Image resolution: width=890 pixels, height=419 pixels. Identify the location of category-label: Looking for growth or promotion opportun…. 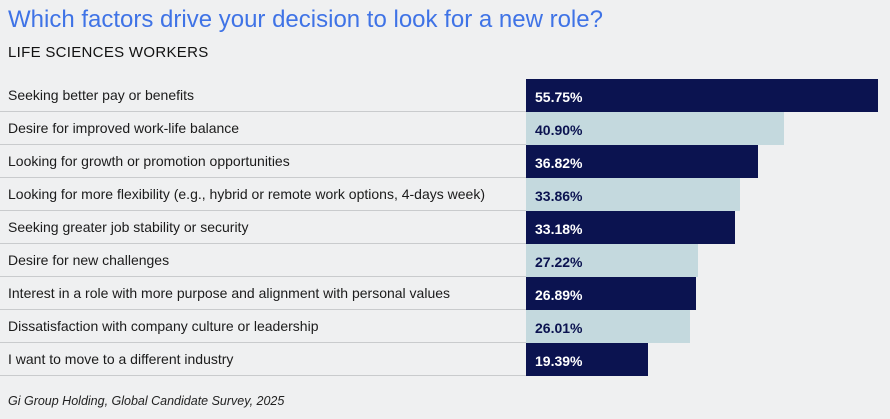
(149, 161).